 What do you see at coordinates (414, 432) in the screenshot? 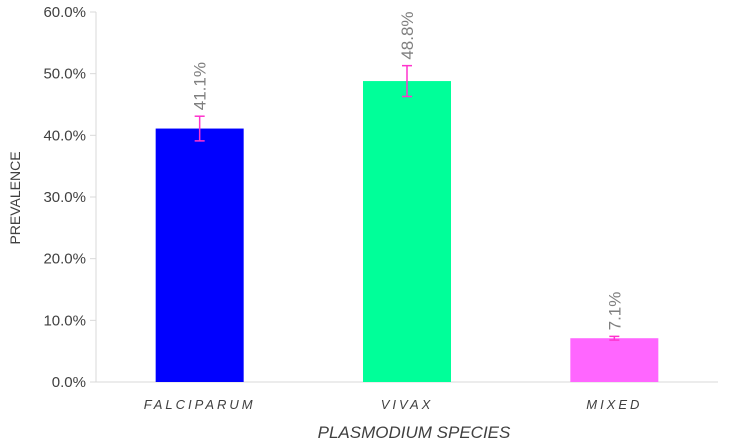
I see `x-axis-title: PLASMODIUM SPECIES` at bounding box center [414, 432].